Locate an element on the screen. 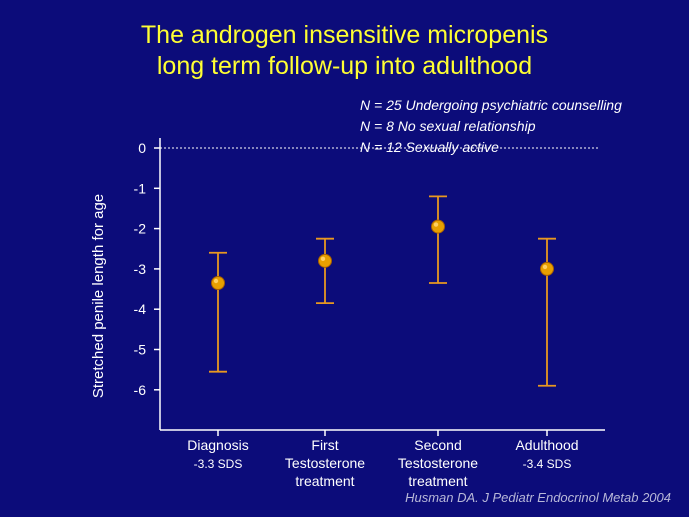  chart-title-line-2: long term follow-up into adulthood is located at coordinates (344, 66).